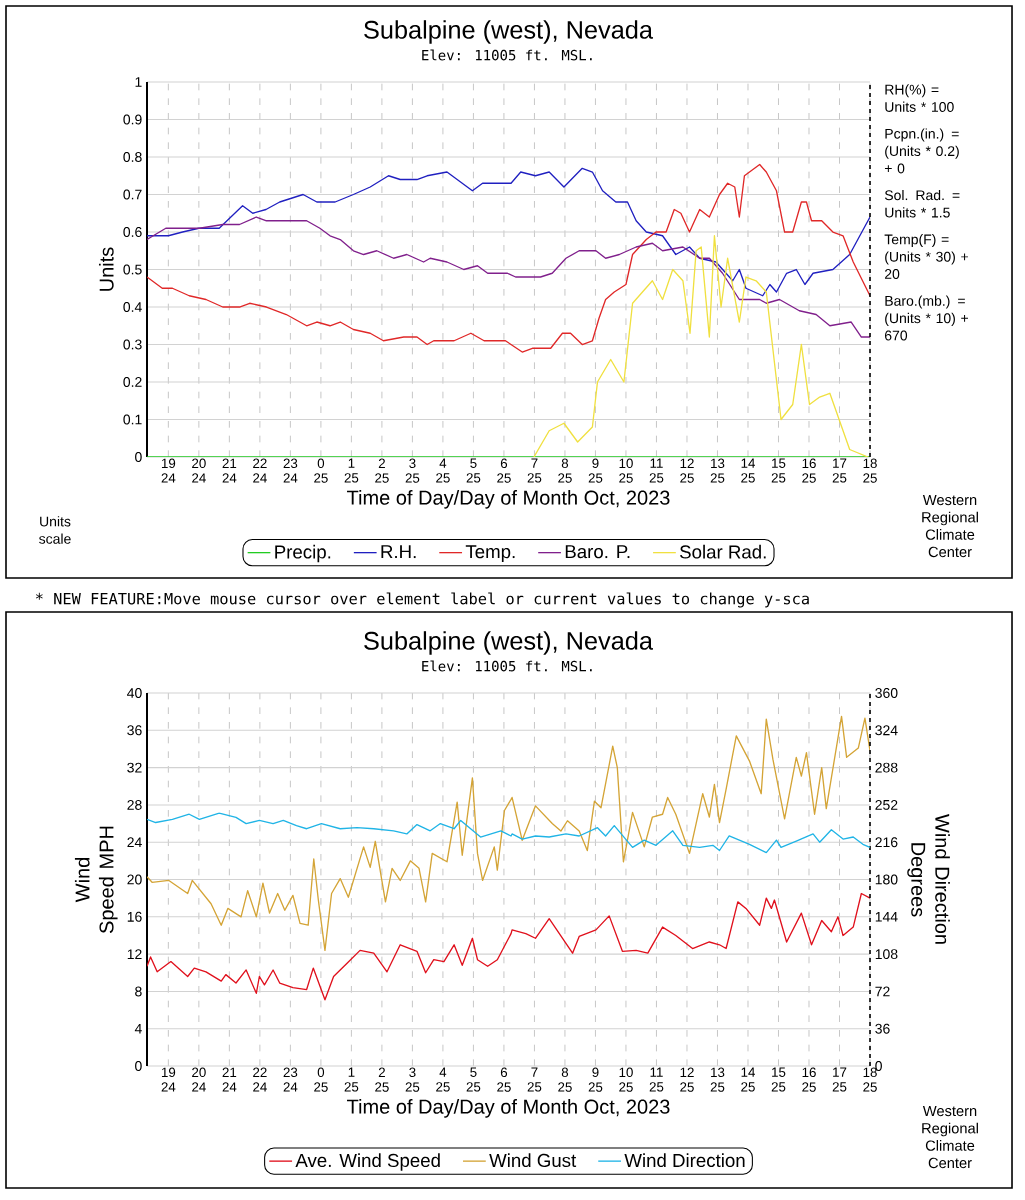 The image size is (1025, 1200). I want to click on text: Units scale, so click(55, 530).